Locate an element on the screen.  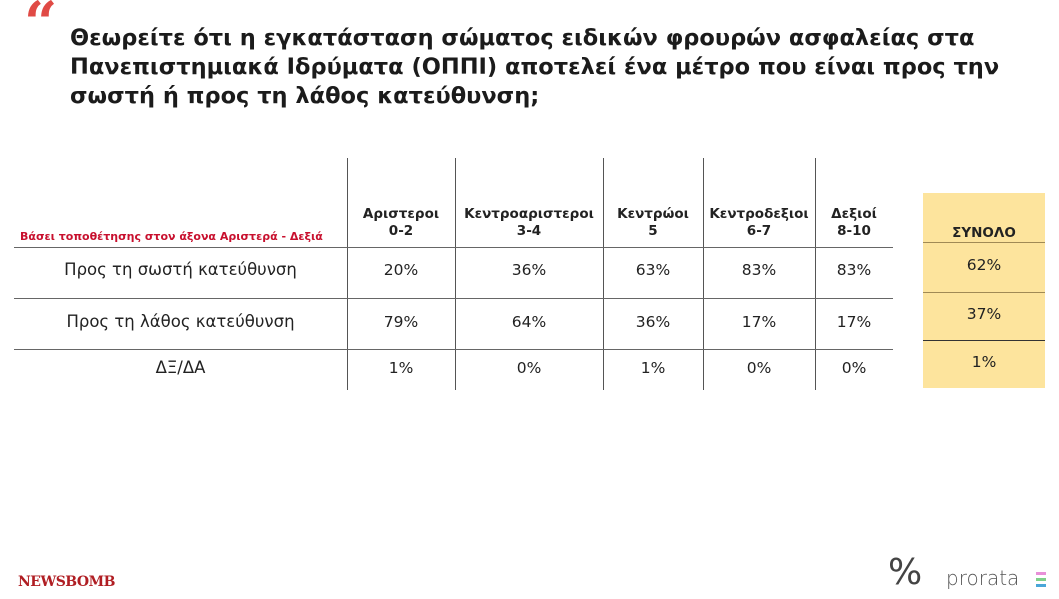
row-label: ΔΞ/ΔΑ is located at coordinates (180, 367).